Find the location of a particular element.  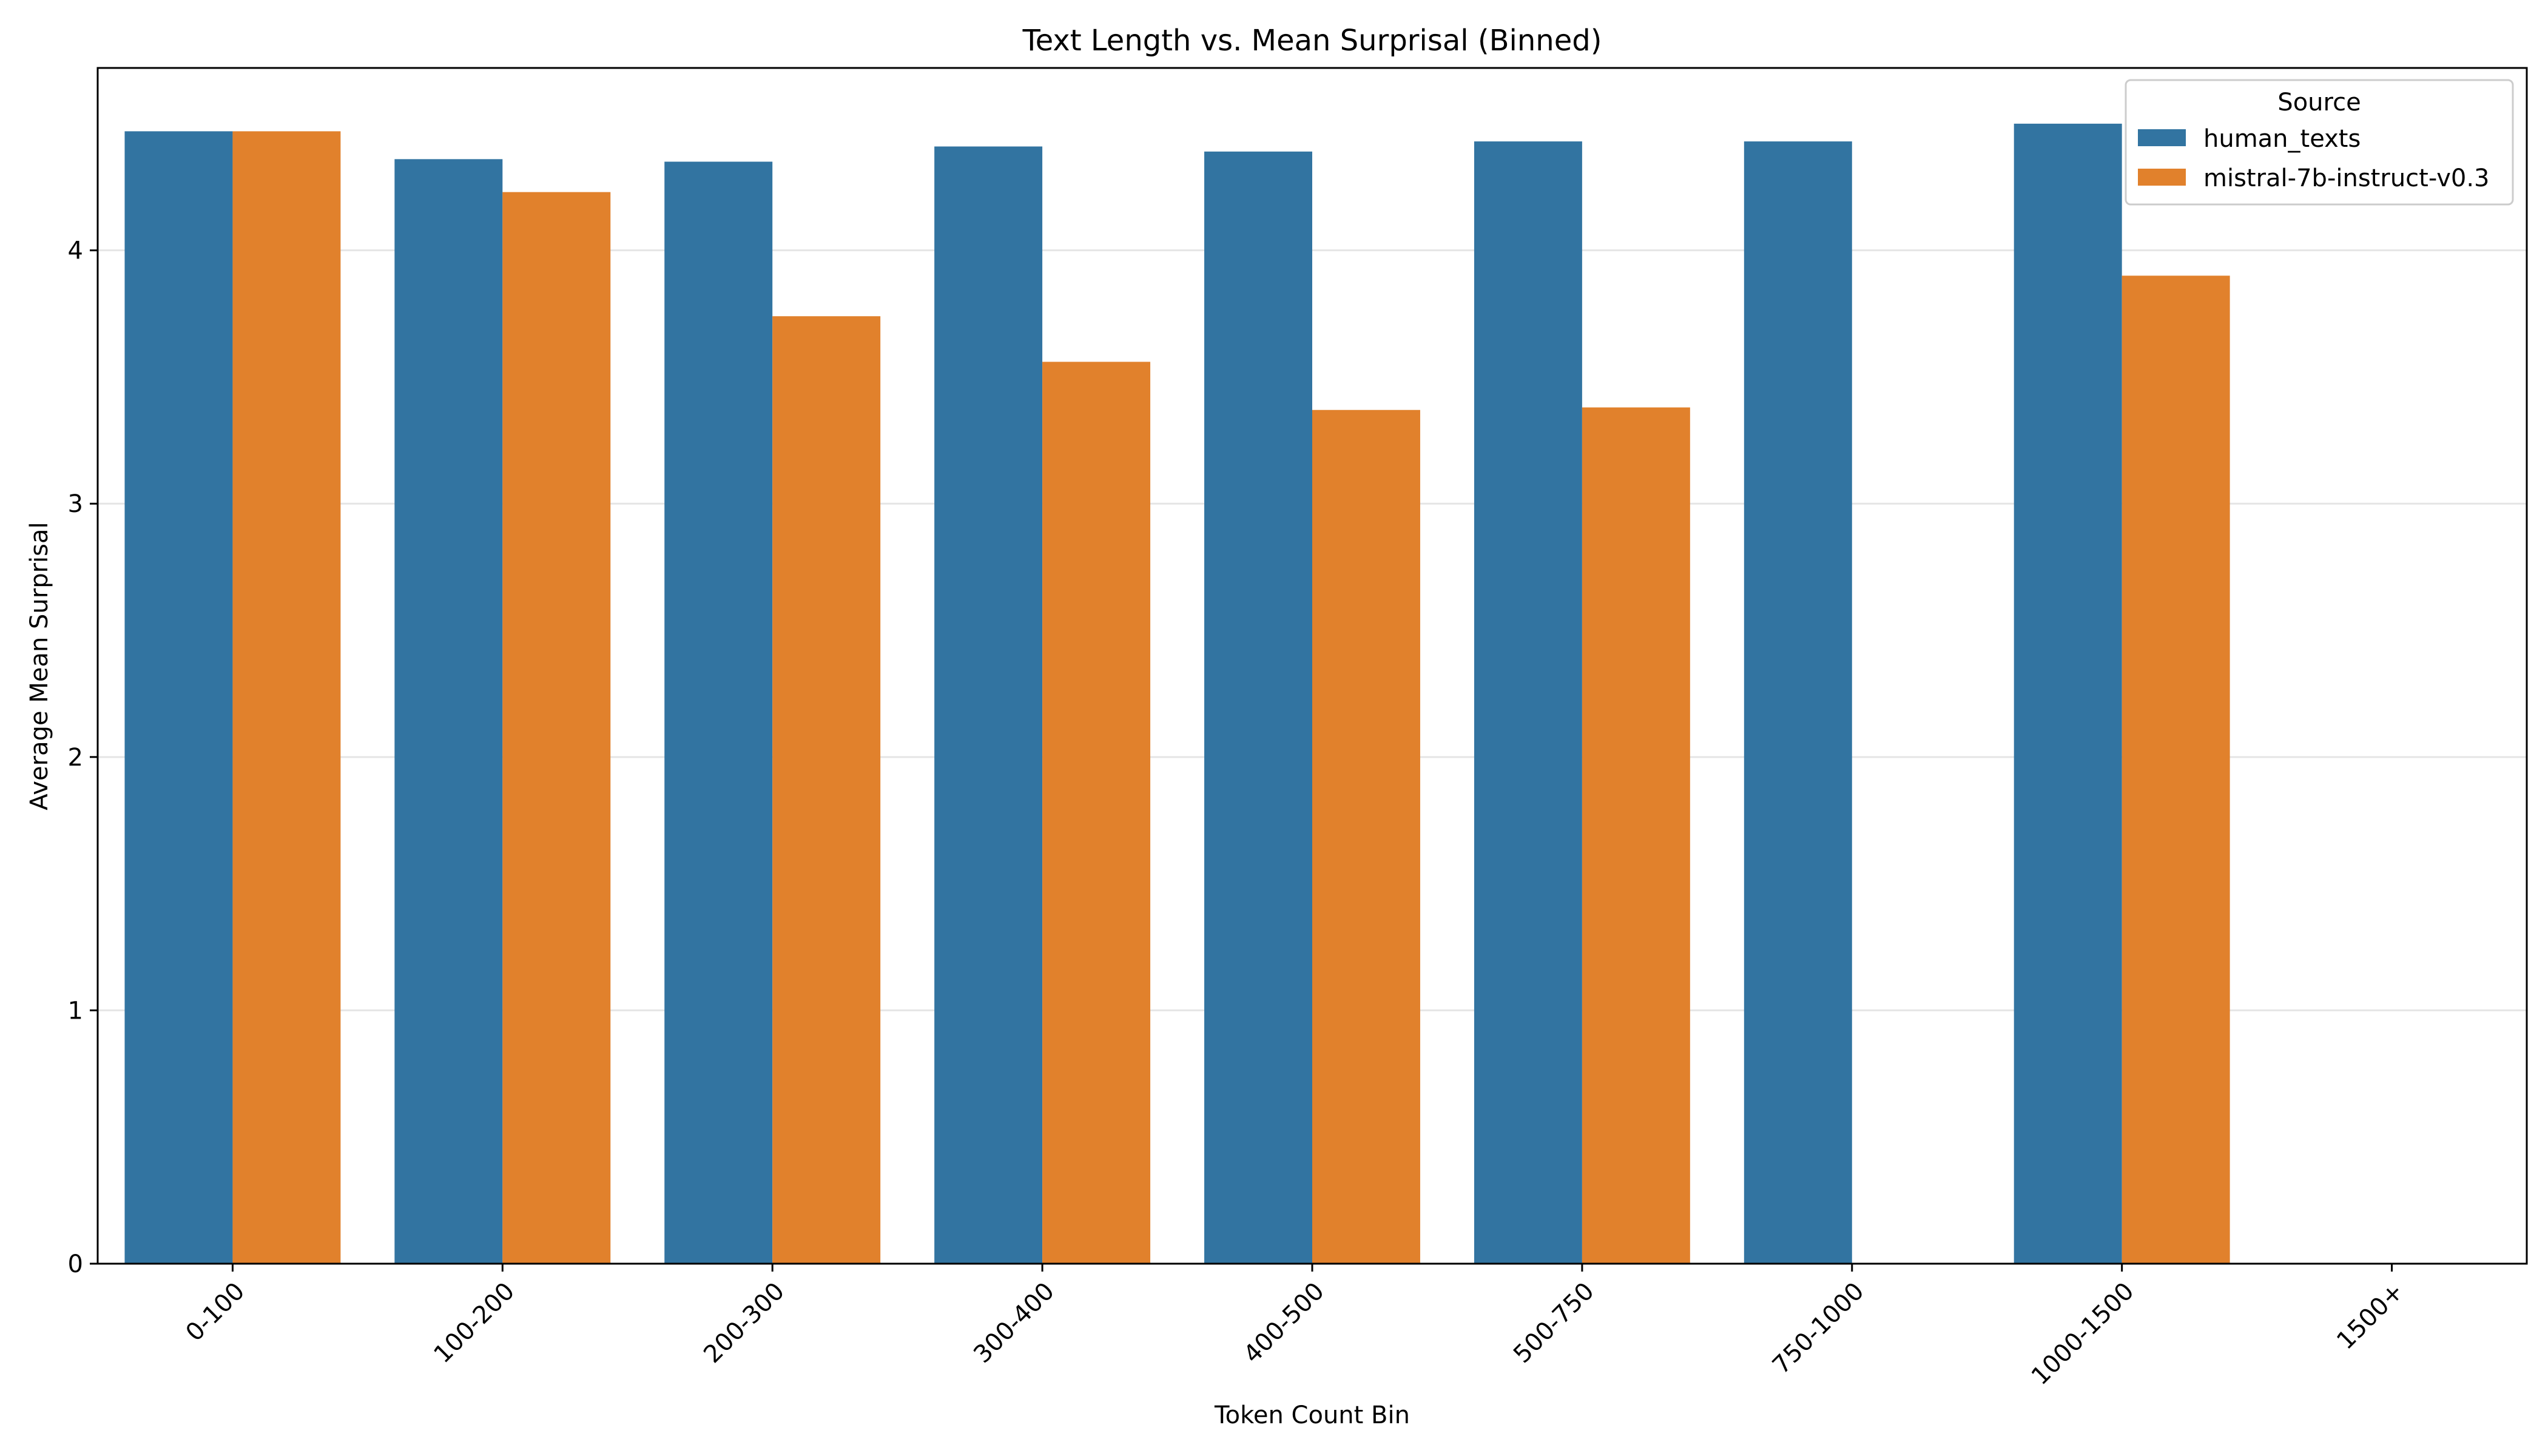

legend-title: Source is located at coordinates (2319, 102).